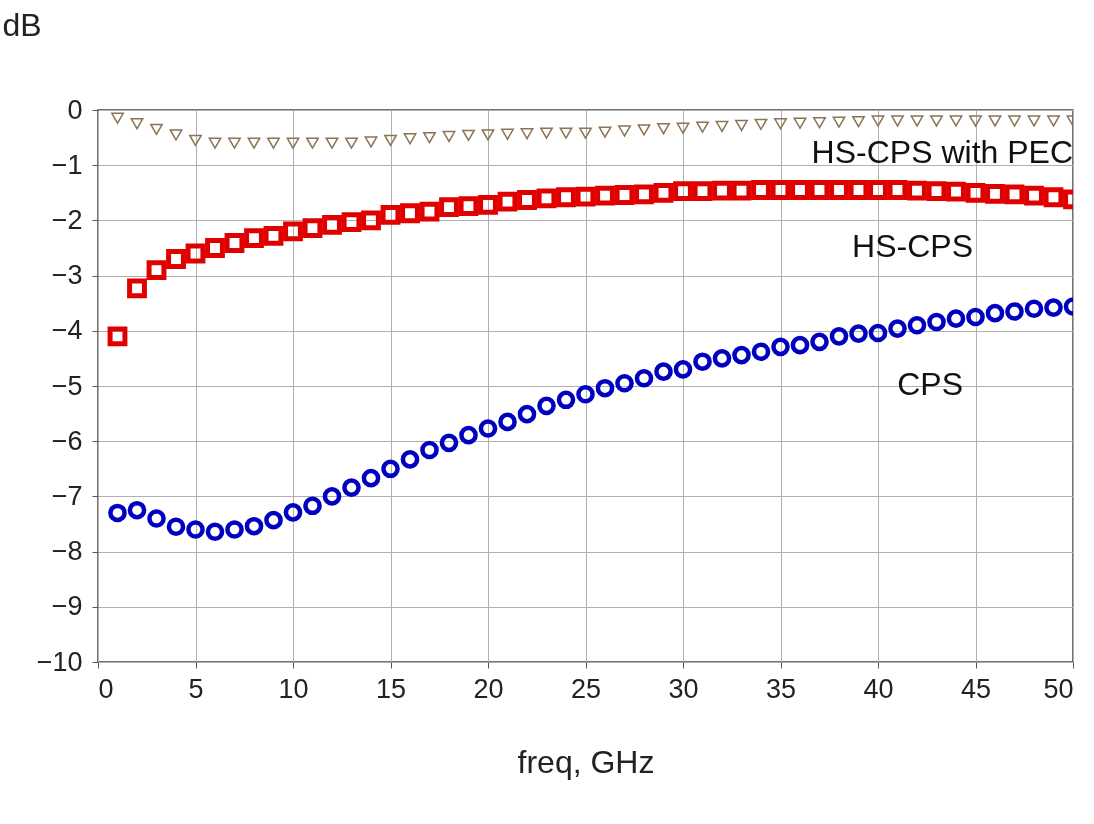 This screenshot has width=1094, height=824. Describe the element at coordinates (22, 24) in the screenshot. I see `y-axis-title: dB` at that location.